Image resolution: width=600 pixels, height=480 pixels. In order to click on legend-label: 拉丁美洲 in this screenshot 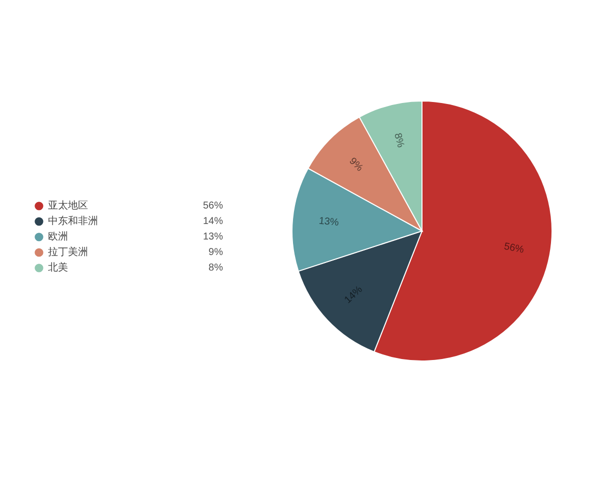, I will do `click(68, 252)`.